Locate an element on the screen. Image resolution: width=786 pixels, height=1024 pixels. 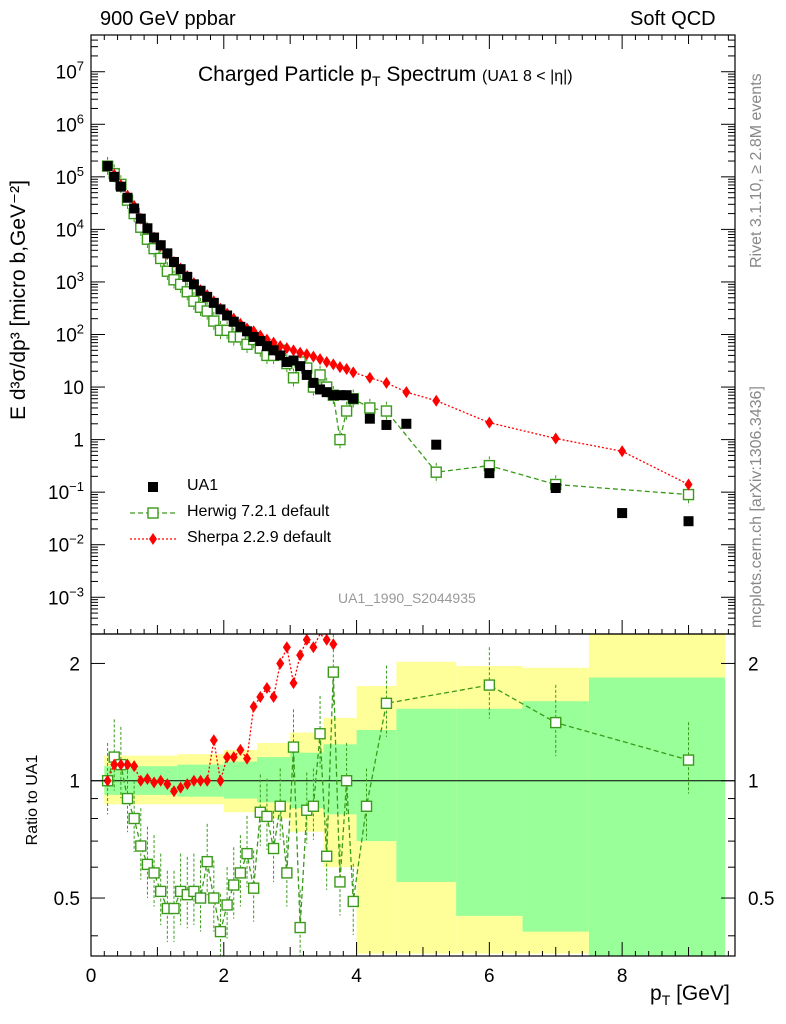
main-y-tick-label: 10⁻¹ is located at coordinates (66, 491).